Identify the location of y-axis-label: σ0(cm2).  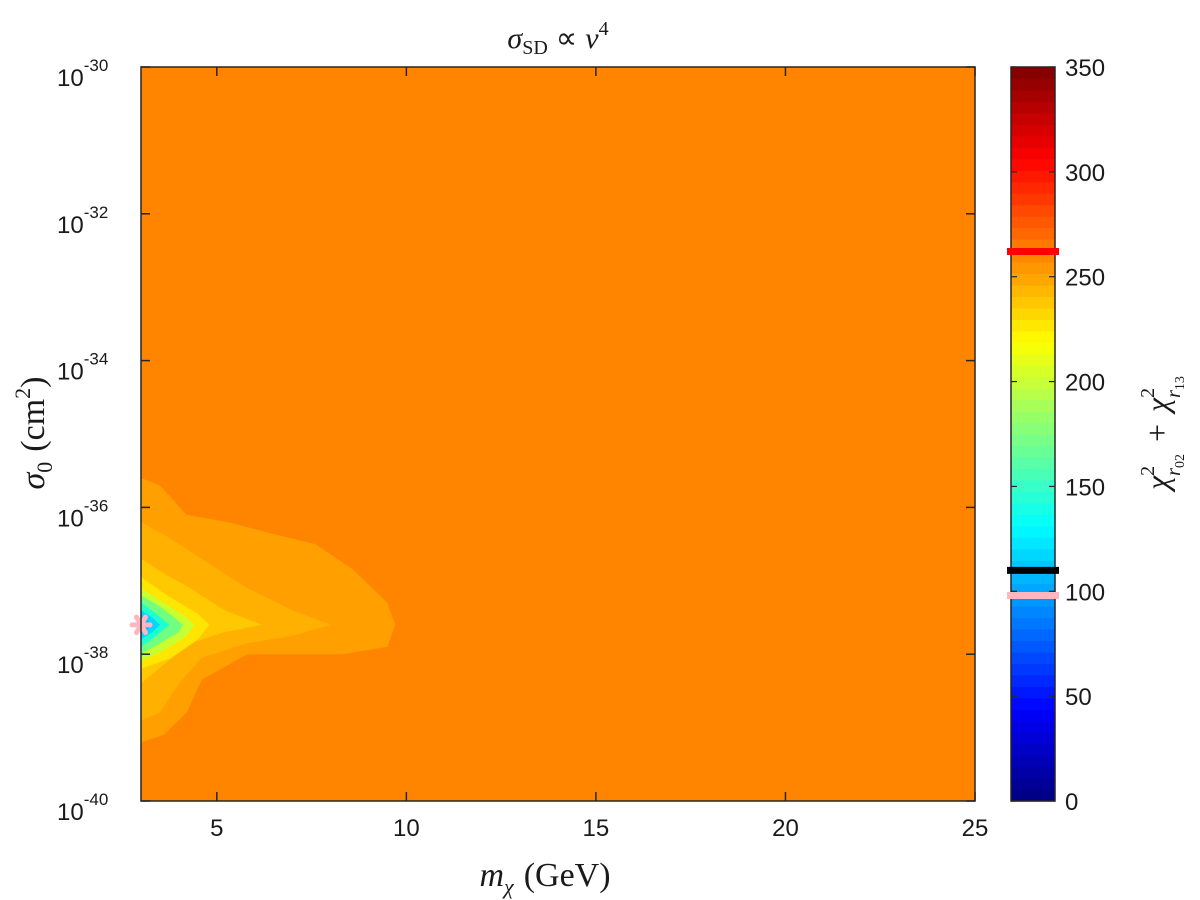
(33, 433).